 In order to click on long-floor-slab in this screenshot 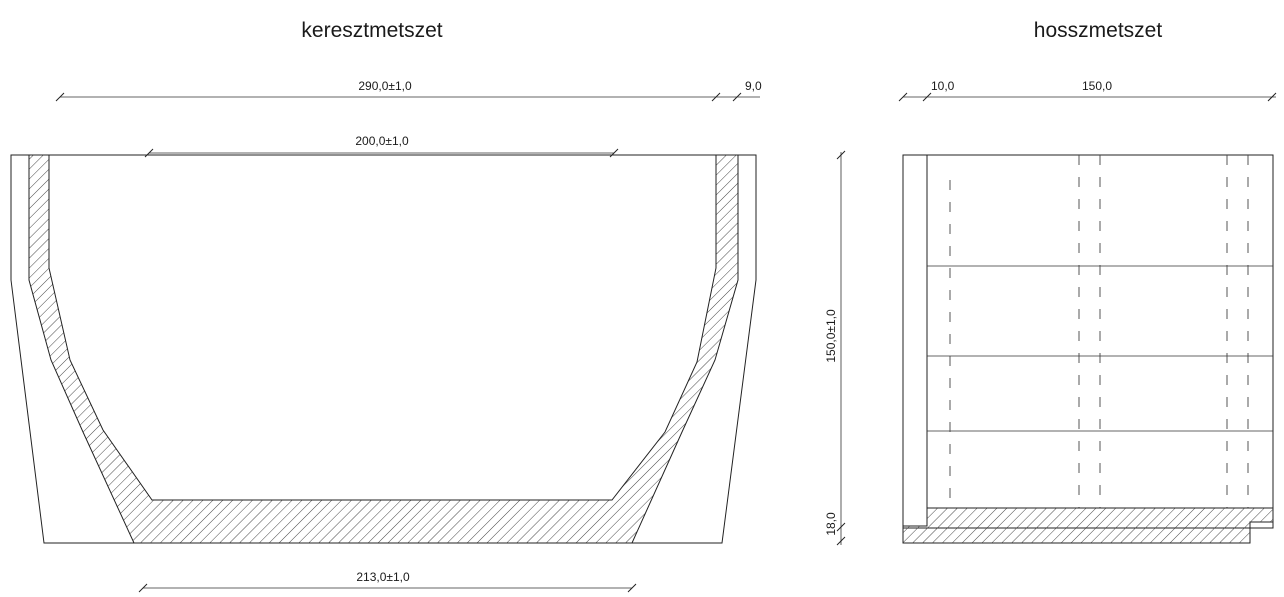, I will do `click(1088, 525)`.